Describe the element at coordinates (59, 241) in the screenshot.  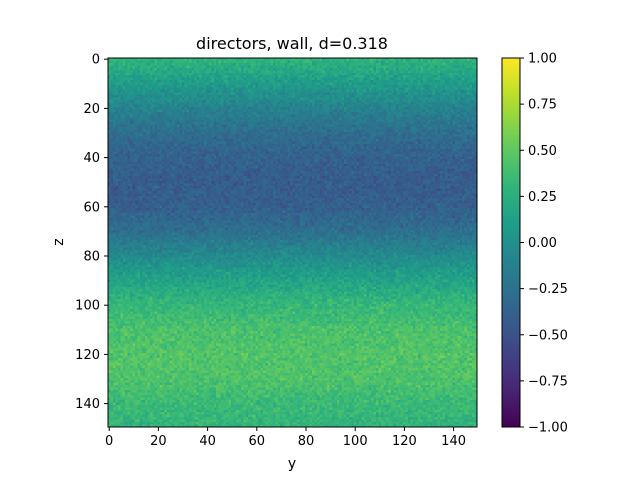
I see `y-axis-label: z` at that location.